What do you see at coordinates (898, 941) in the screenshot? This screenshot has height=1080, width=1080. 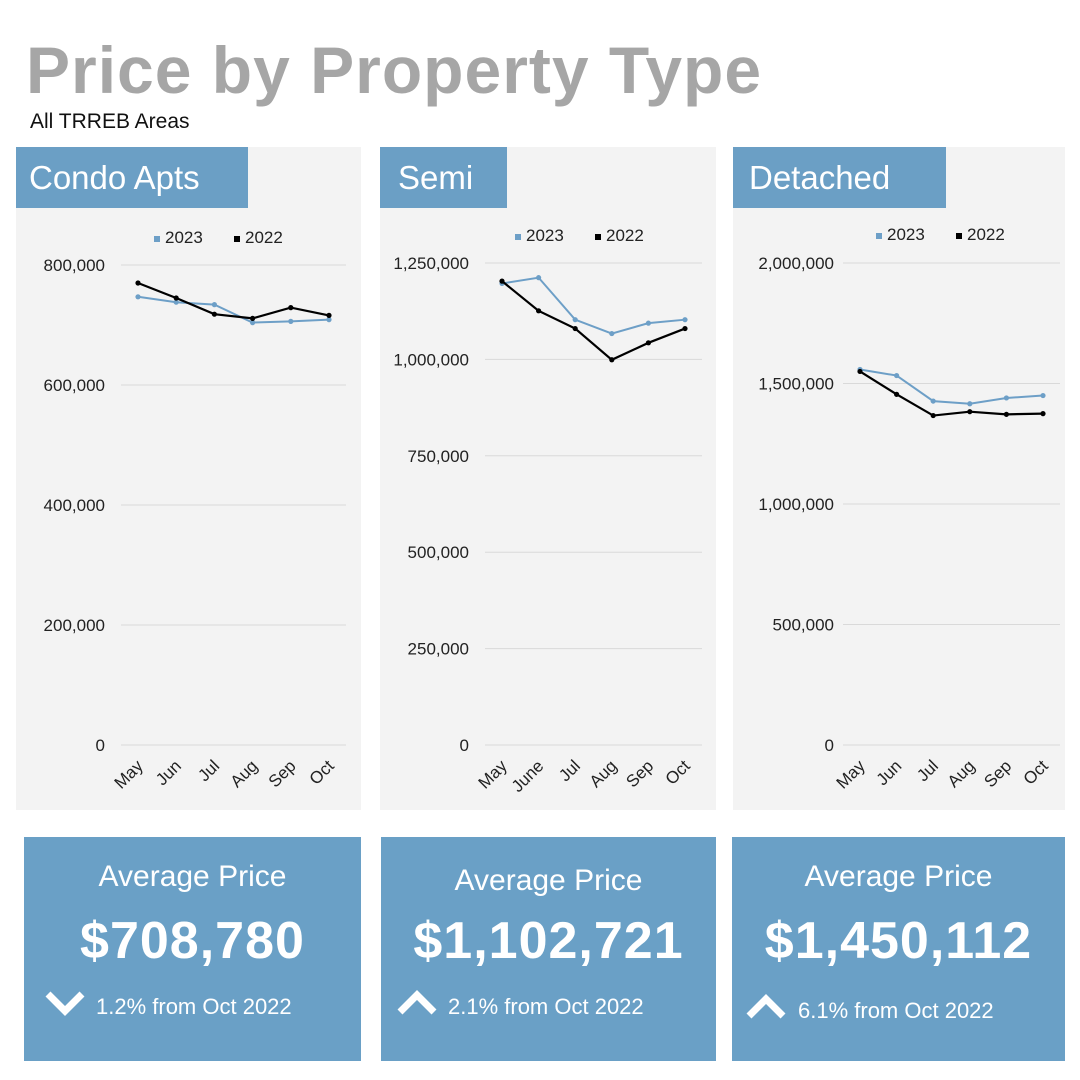 I see `card-value: $1,450,112` at bounding box center [898, 941].